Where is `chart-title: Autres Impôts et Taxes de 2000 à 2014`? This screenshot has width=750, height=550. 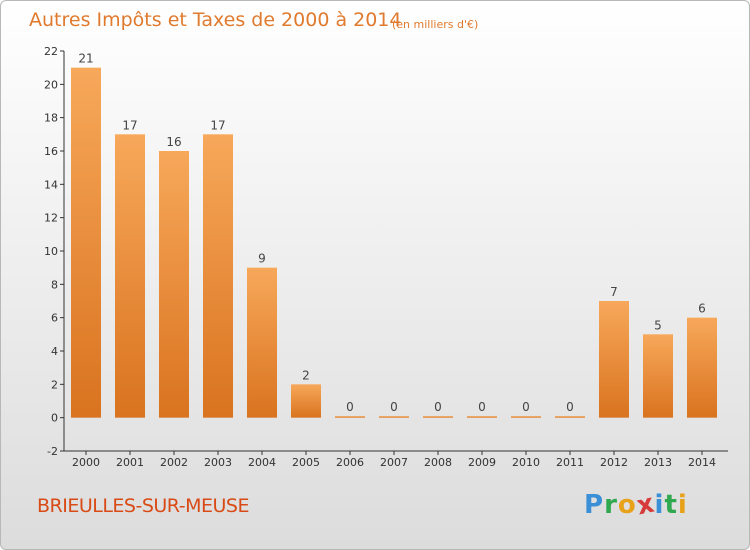
chart-title: Autres Impôts et Taxes de 2000 à 2014 is located at coordinates (215, 20).